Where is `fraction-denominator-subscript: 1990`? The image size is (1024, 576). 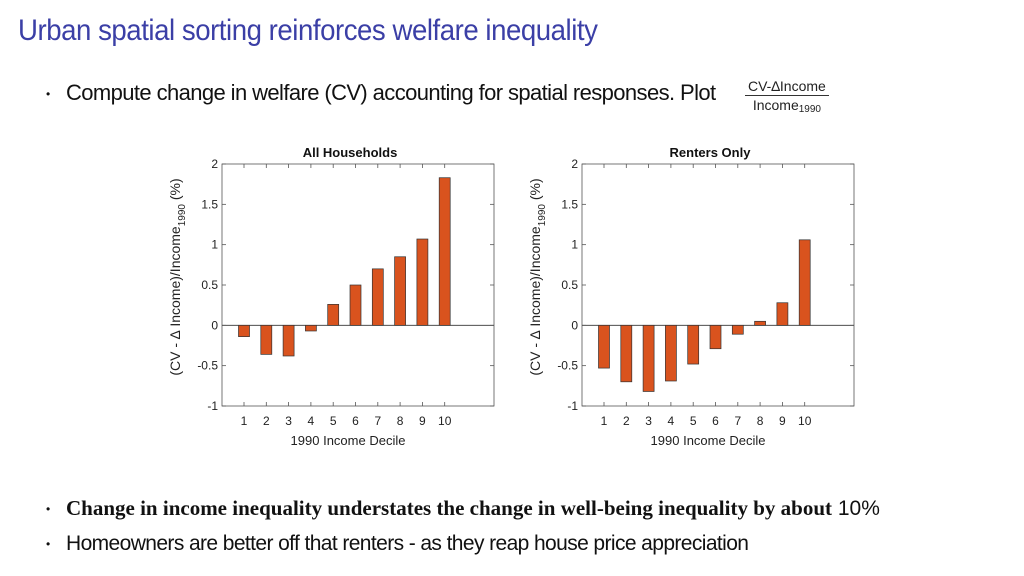
fraction-denominator-subscript: 1990 is located at coordinates (809, 109).